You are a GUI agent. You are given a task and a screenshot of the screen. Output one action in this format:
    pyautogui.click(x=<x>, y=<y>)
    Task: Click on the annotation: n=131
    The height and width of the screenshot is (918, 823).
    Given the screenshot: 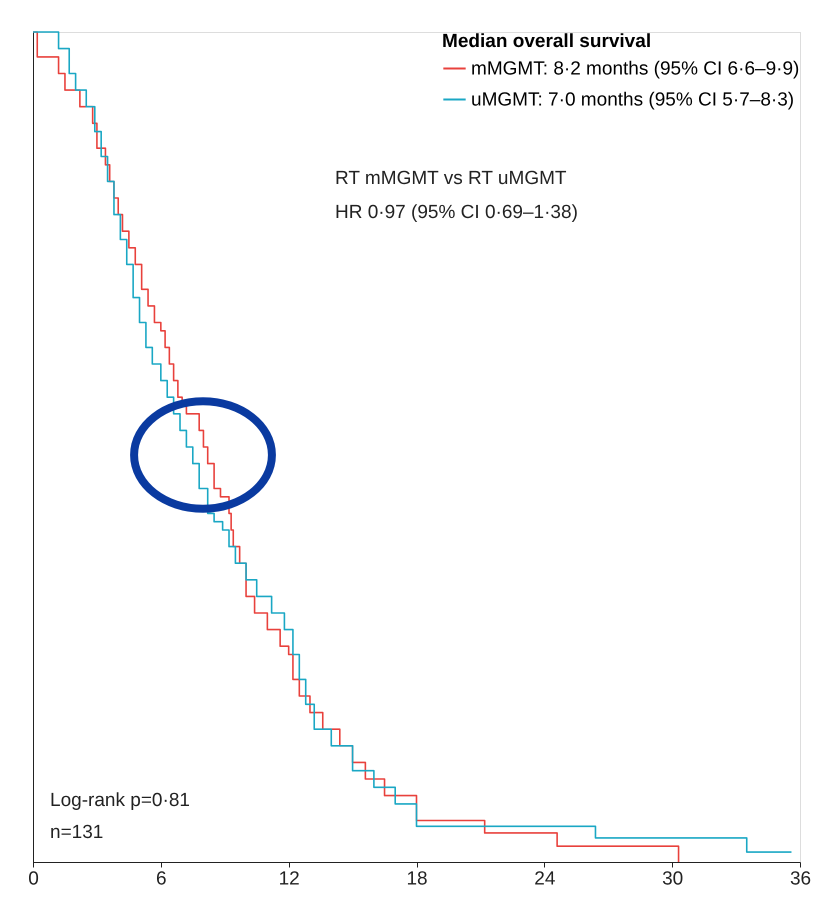 What is the action you would take?
    pyautogui.click(x=77, y=832)
    